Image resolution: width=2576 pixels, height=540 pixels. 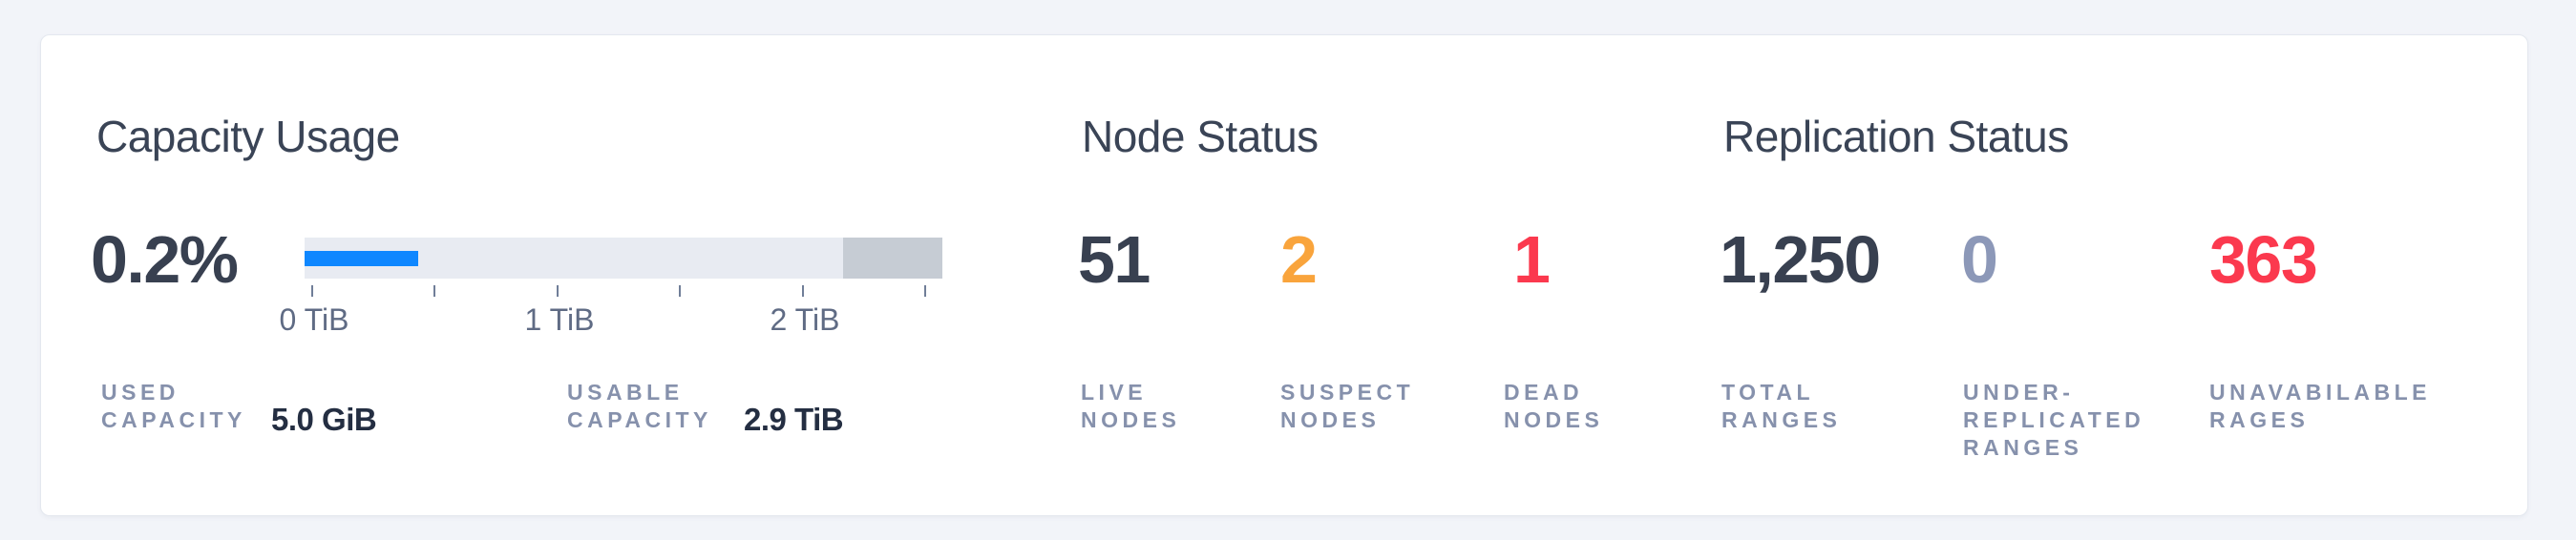 I want to click on label-line: TOTAL, so click(x=1768, y=392).